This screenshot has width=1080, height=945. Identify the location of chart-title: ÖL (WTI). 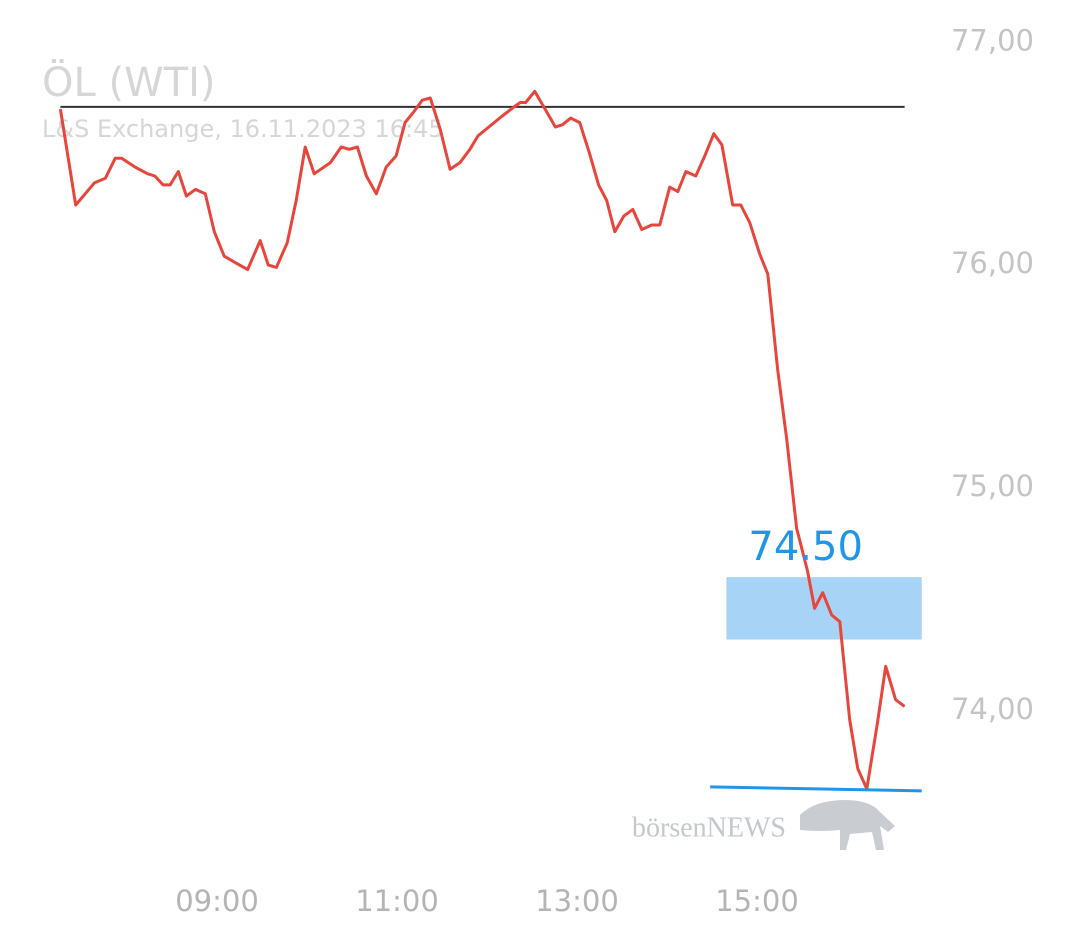
(128, 82).